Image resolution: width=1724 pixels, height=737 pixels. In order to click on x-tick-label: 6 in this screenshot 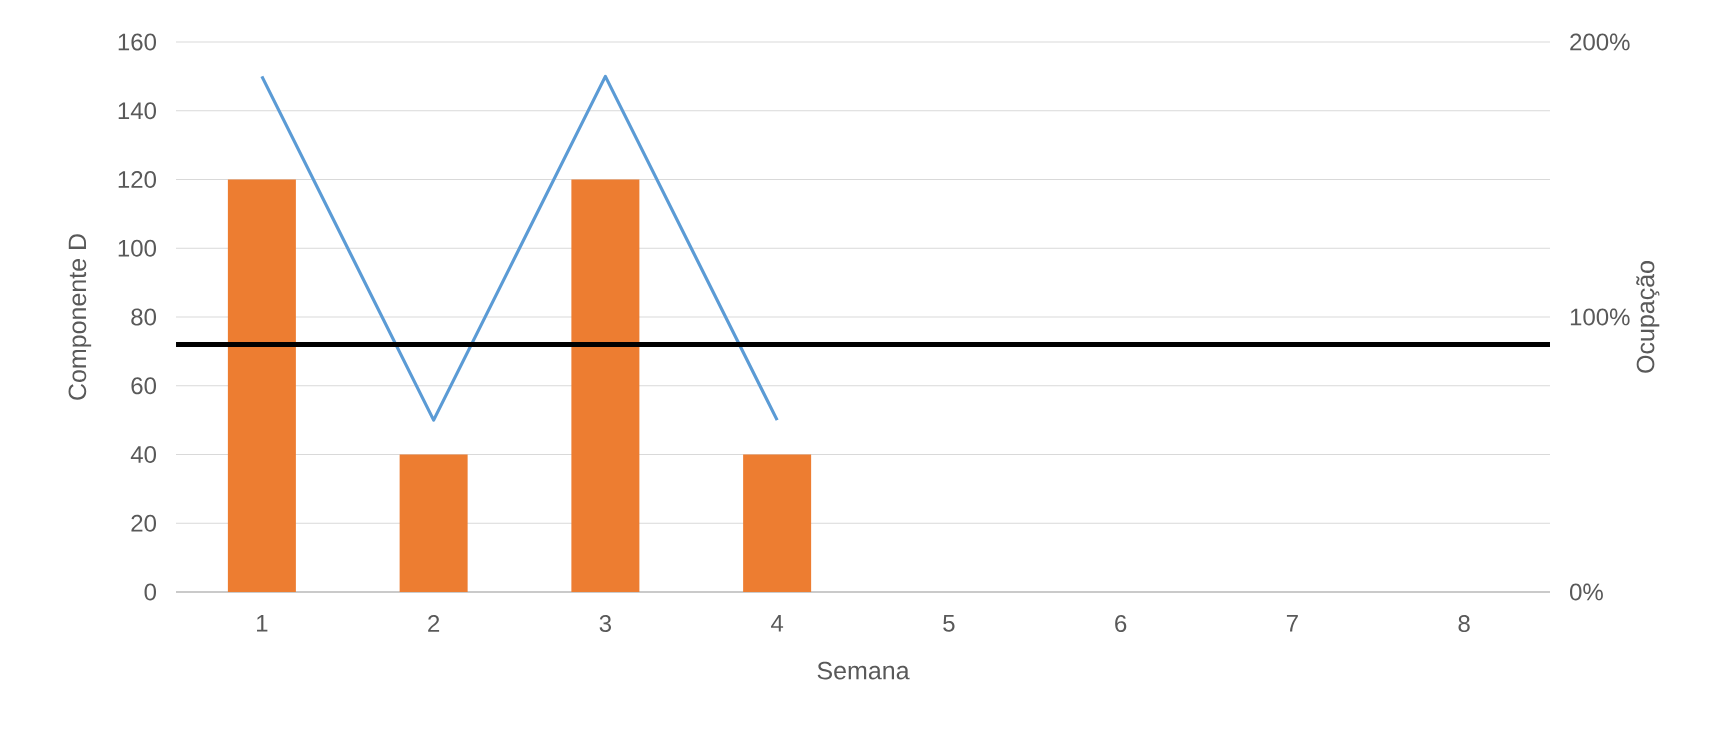, I will do `click(1121, 624)`.